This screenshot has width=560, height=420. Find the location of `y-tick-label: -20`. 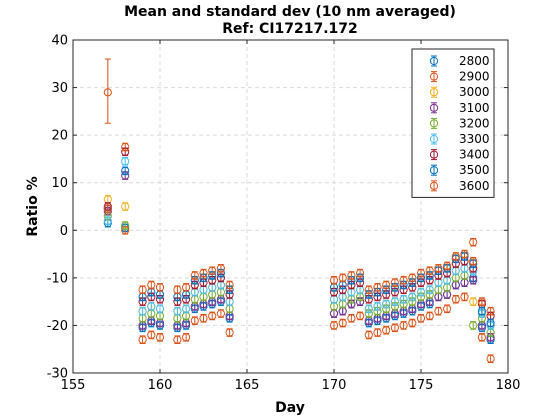

y-tick-label: -20 is located at coordinates (57, 326).